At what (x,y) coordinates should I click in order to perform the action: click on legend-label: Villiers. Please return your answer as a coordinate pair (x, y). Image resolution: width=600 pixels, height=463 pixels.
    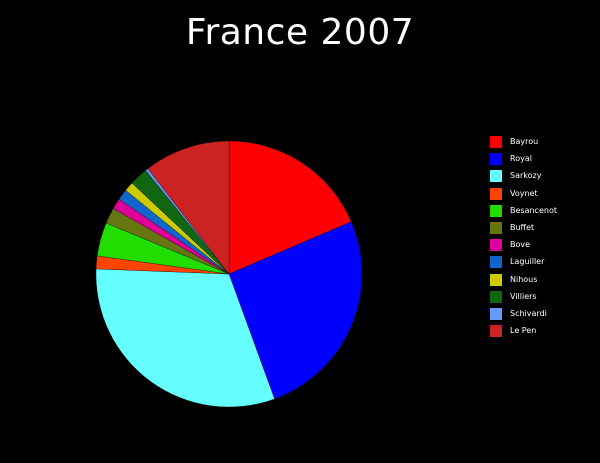
    Looking at the image, I should click on (523, 296).